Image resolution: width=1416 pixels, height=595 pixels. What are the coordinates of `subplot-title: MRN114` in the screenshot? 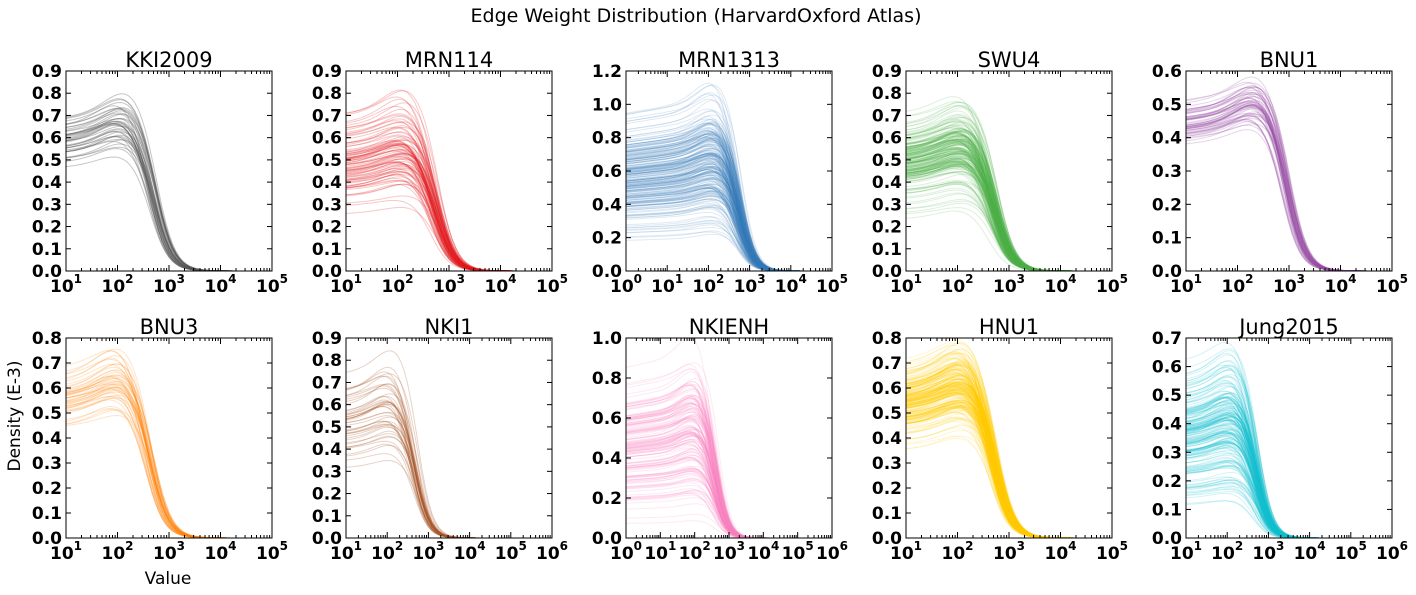 It's located at (449, 60).